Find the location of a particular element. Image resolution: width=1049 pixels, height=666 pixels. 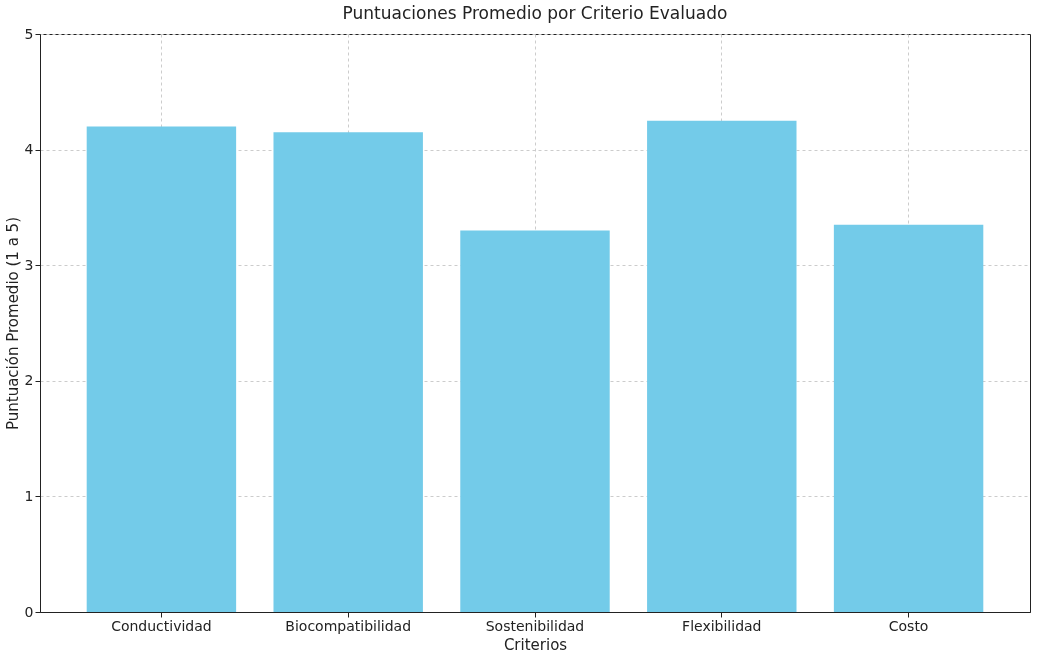

x-tick-label: Sostenibilidad is located at coordinates (535, 625).